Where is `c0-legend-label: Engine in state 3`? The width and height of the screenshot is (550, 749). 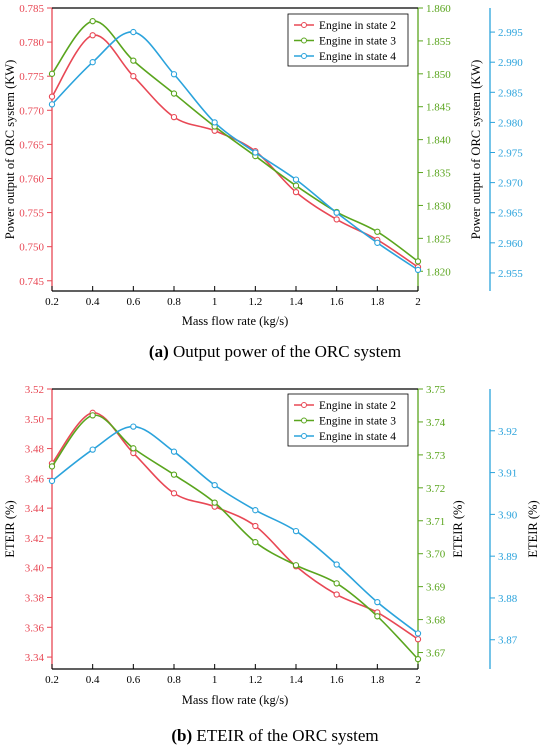 c0-legend-label: Engine in state 3 is located at coordinates (357, 42).